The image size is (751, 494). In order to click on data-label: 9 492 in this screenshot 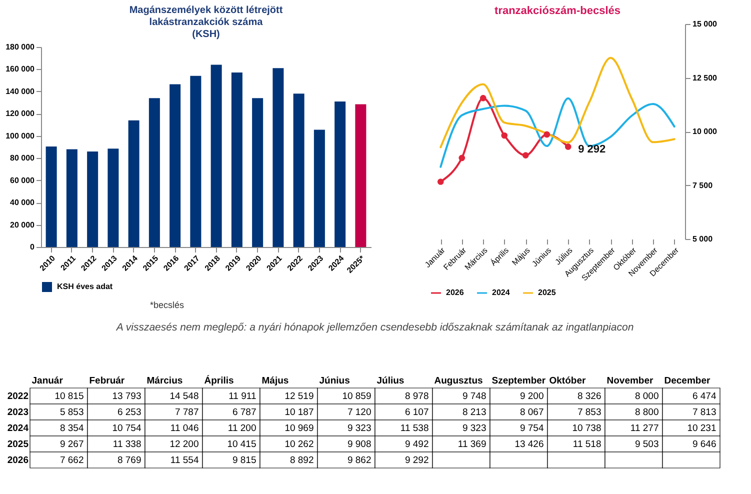, I will do `click(416, 444)`.